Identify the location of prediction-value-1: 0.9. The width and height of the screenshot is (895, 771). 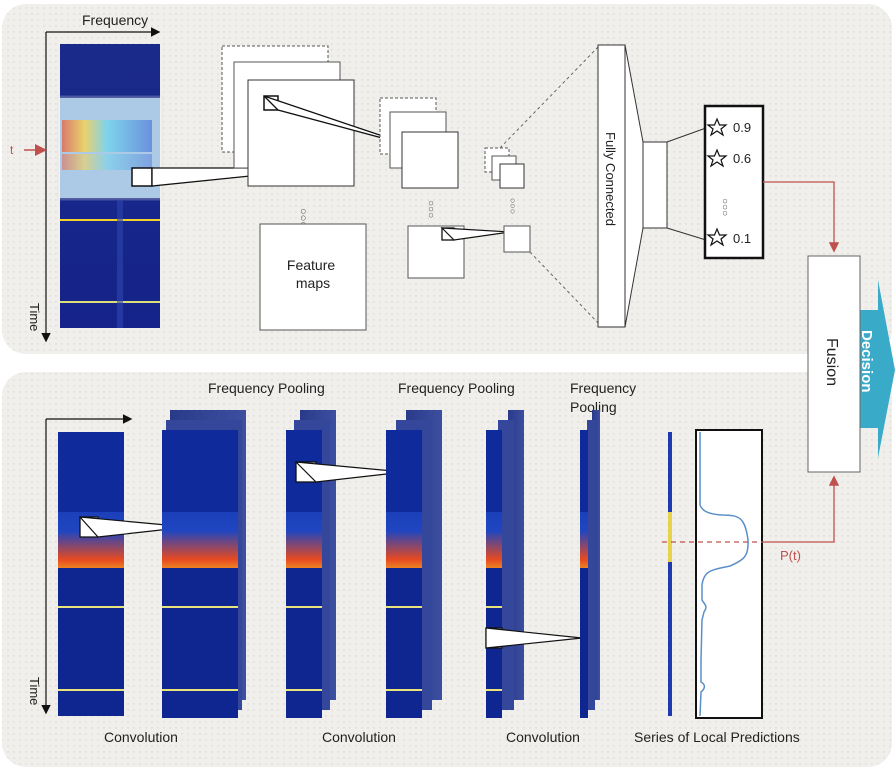
(742, 127).